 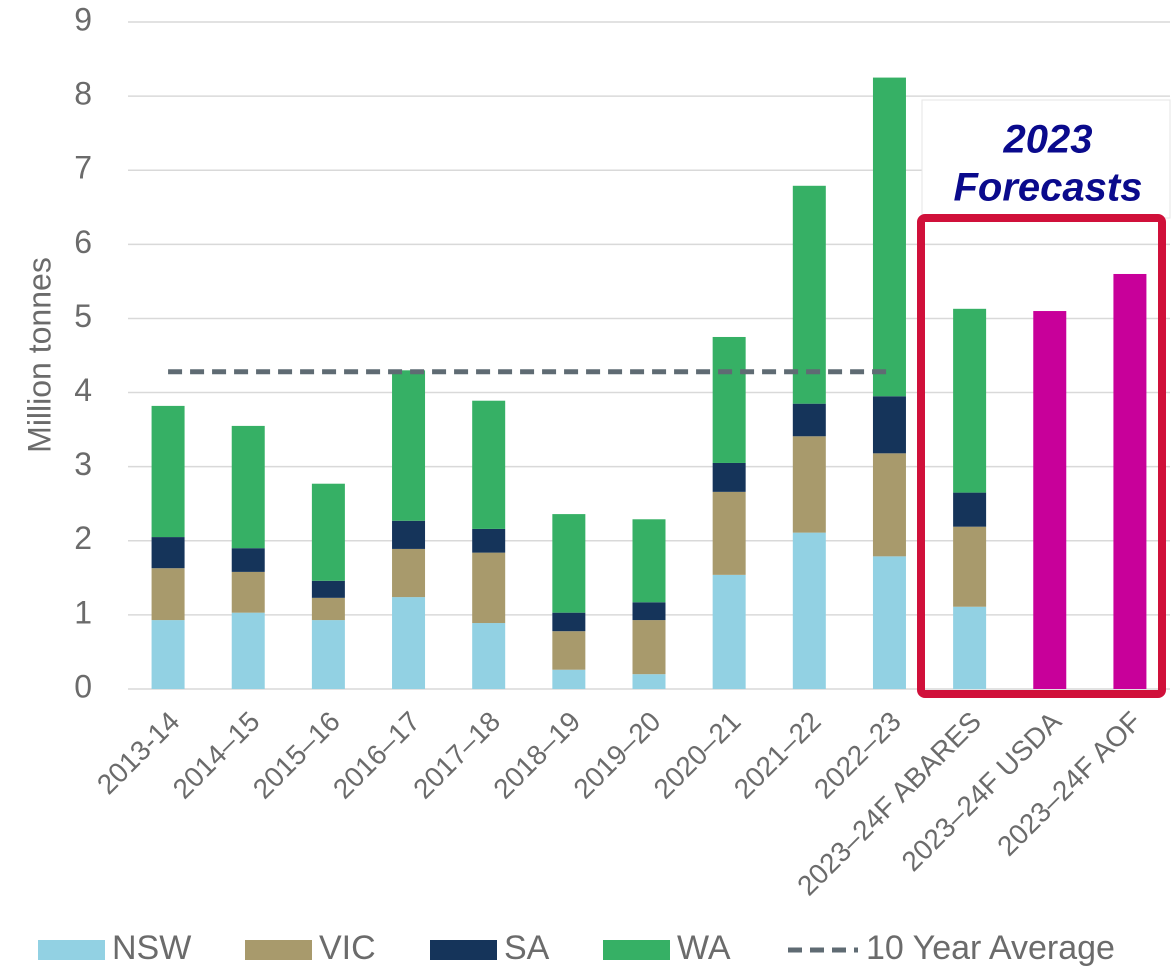 I want to click on annotation-text: Forecasts, so click(x=1048, y=188).